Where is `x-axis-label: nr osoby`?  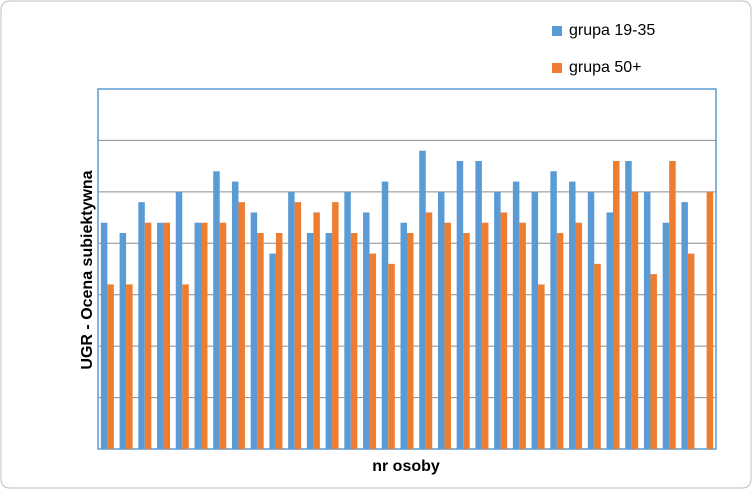 x-axis-label: nr osoby is located at coordinates (406, 466).